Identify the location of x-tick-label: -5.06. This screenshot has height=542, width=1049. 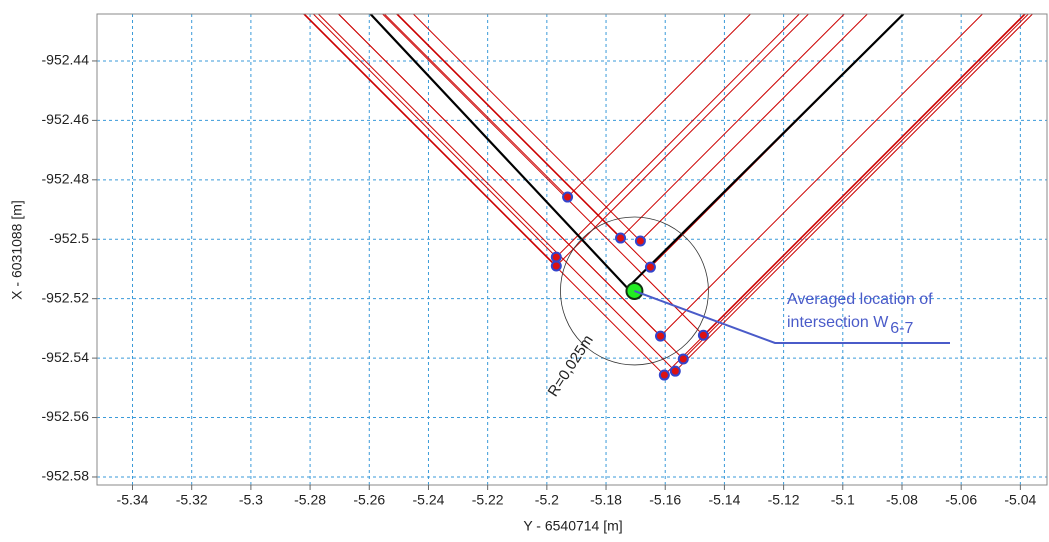
(961, 500).